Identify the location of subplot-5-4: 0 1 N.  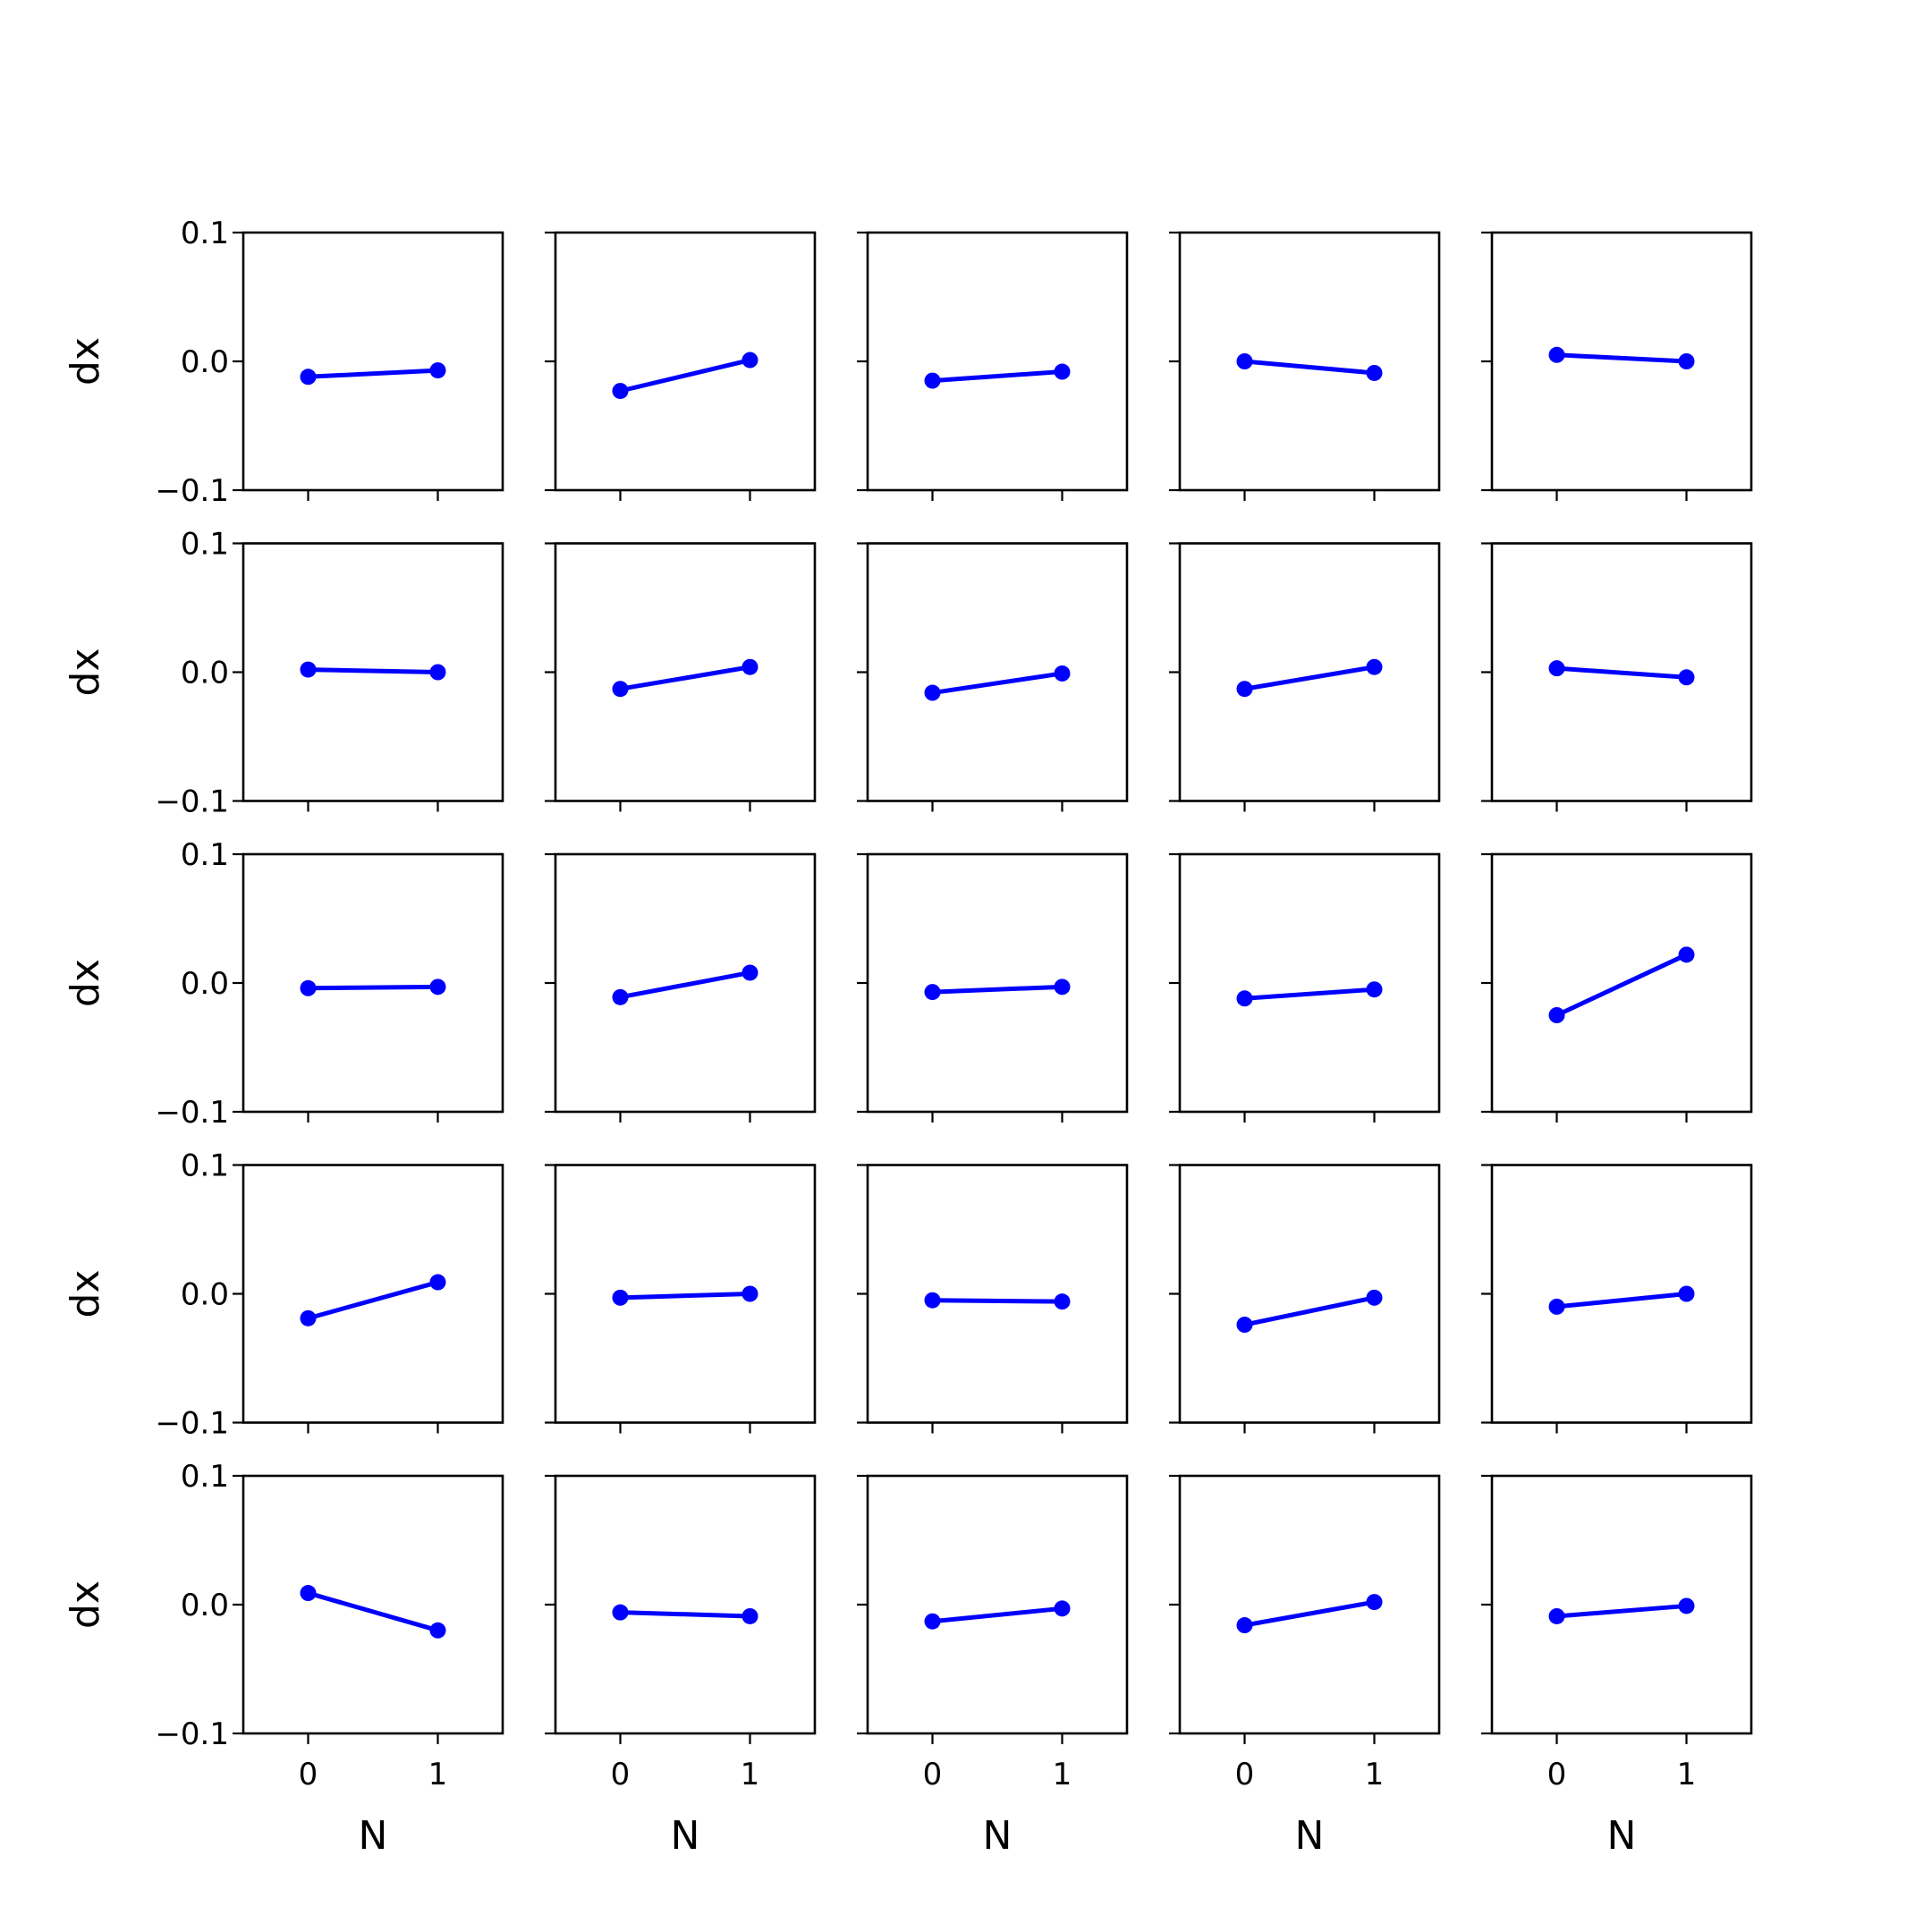
(1305, 1666).